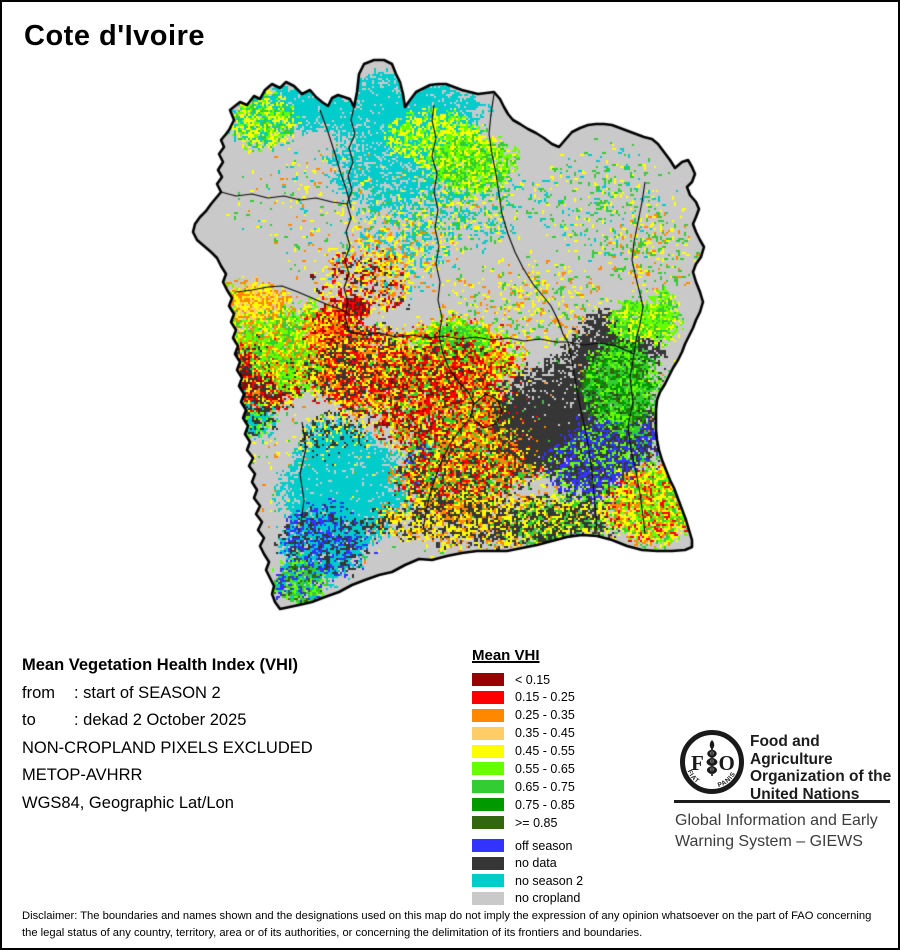 The image size is (900, 950). What do you see at coordinates (533, 679) in the screenshot?
I see `legend-label: < 0.15` at bounding box center [533, 679].